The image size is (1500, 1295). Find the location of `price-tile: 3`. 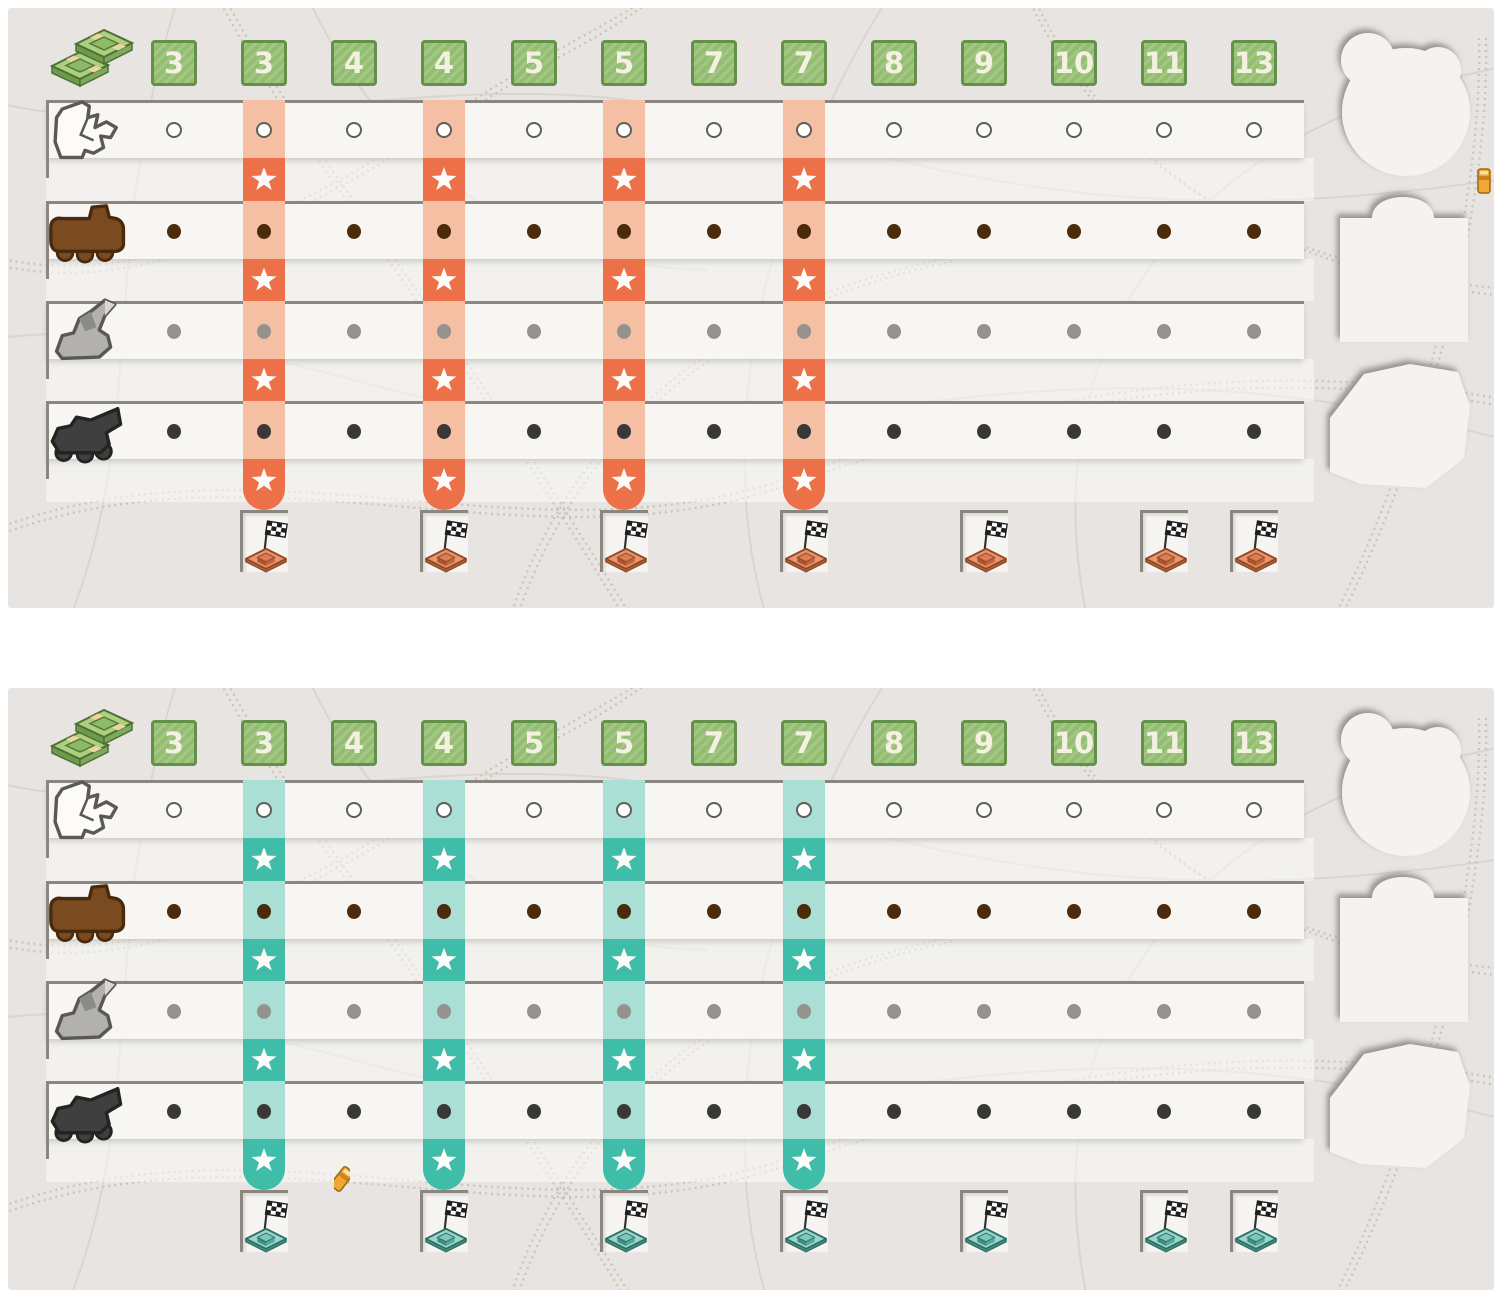

price-tile: 3 is located at coordinates (174, 63).